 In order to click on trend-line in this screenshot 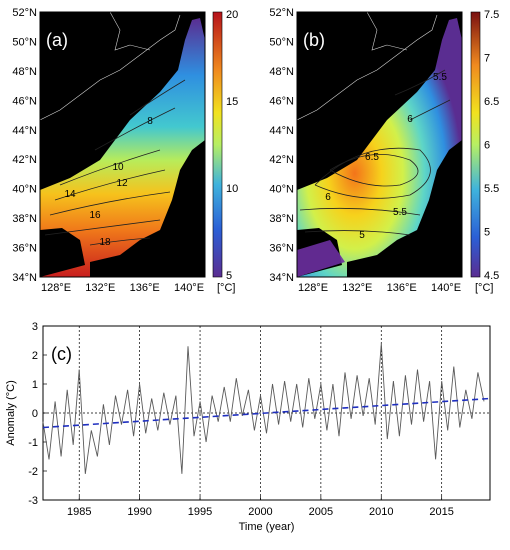, I will do `click(266, 413)`.